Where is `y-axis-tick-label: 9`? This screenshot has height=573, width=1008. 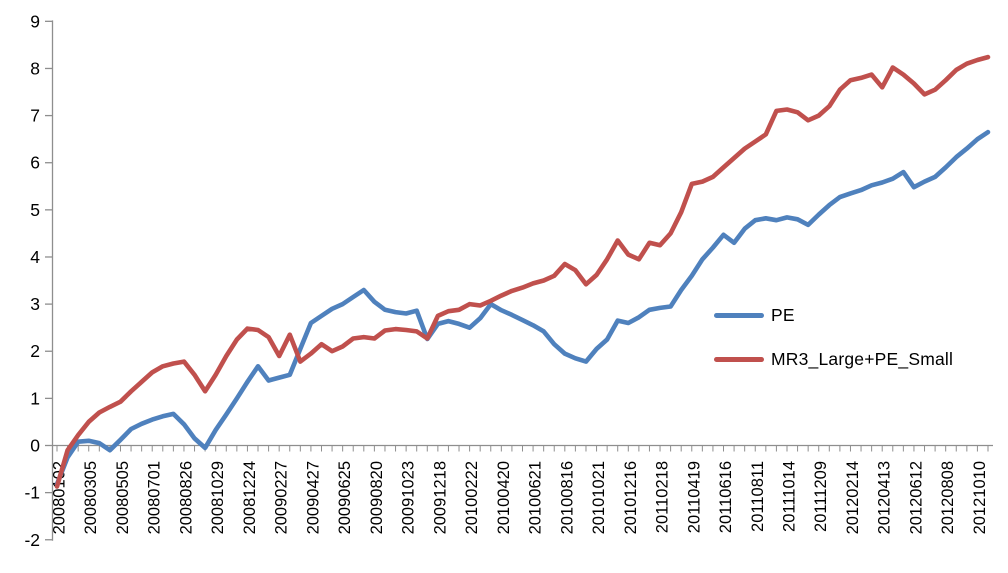 y-axis-tick-label: 9 is located at coordinates (35, 21).